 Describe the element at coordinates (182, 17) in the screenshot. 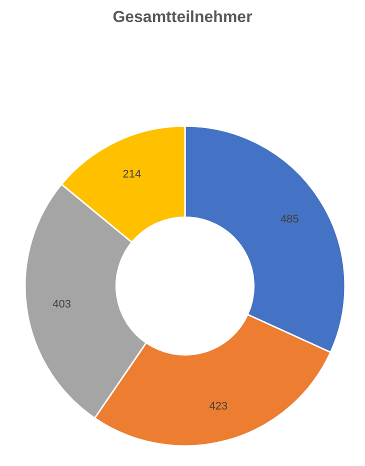

I see `chart-title: Gesamtteilnehmer` at that location.